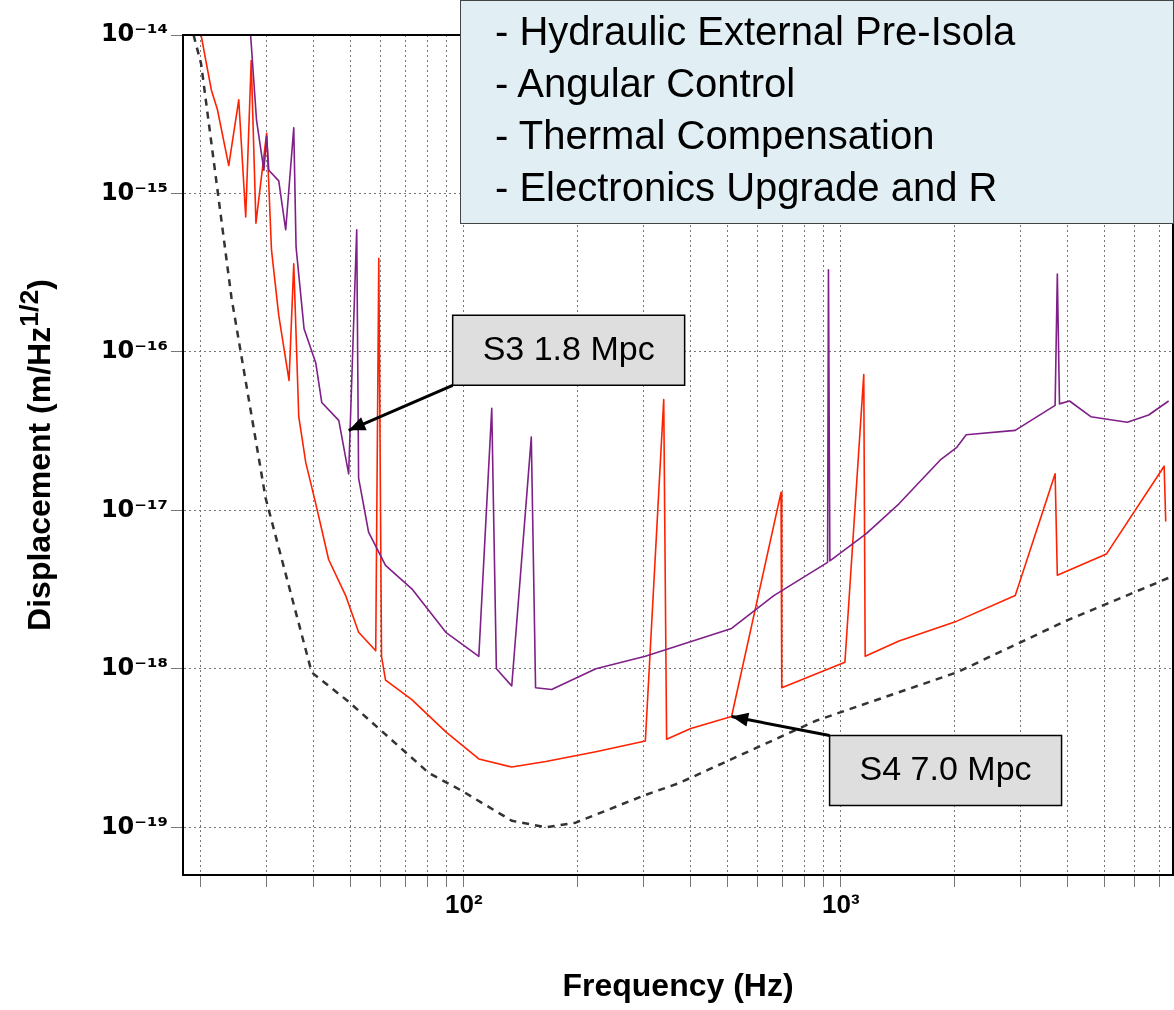 This screenshot has height=1010, width=1174. Describe the element at coordinates (568, 347) in the screenshot. I see `annotation: S3 1.8 Mpc` at that location.